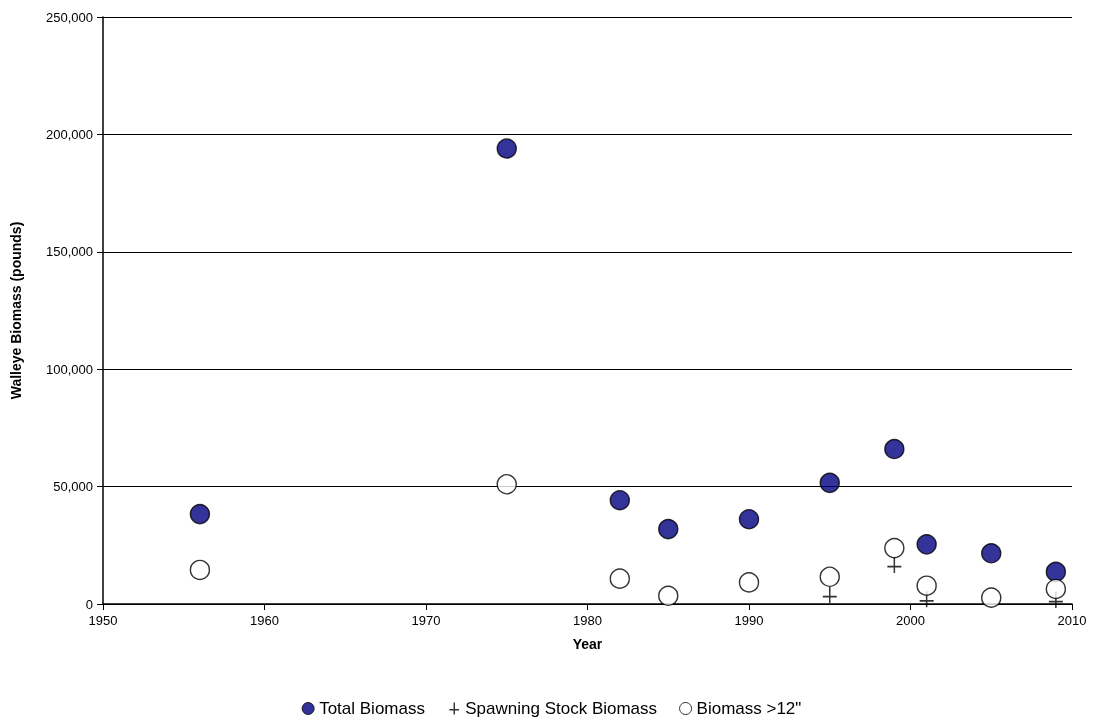  What do you see at coordinates (749, 708) in the screenshot?
I see `legend-label: Biomass >12"` at bounding box center [749, 708].